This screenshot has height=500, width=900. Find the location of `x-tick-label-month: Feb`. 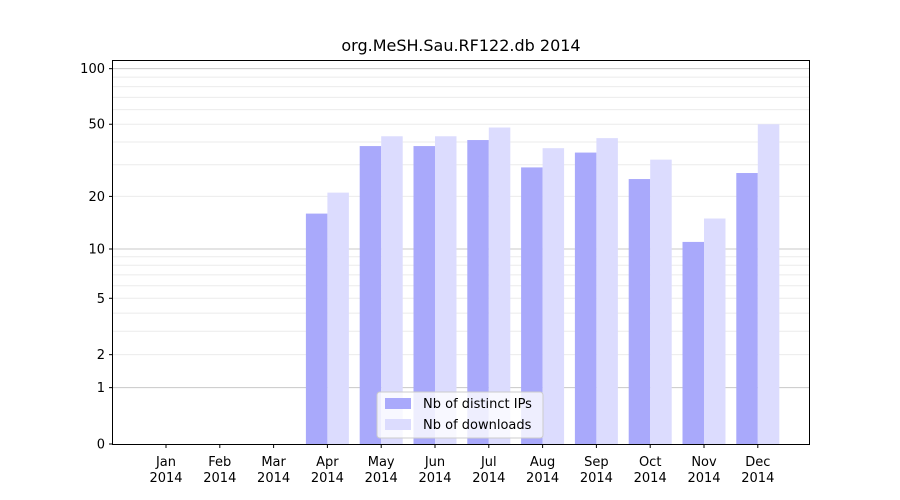

x-tick-label-month: Feb is located at coordinates (219, 462).